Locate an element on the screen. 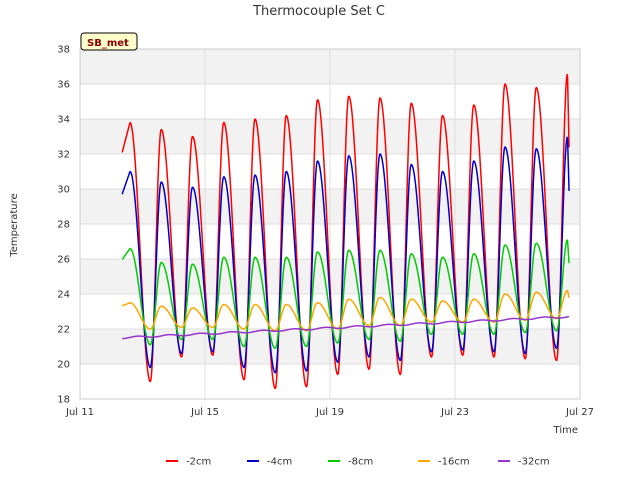 This screenshot has width=640, height=480. x-tick-label: Jul 11 is located at coordinates (79, 412).